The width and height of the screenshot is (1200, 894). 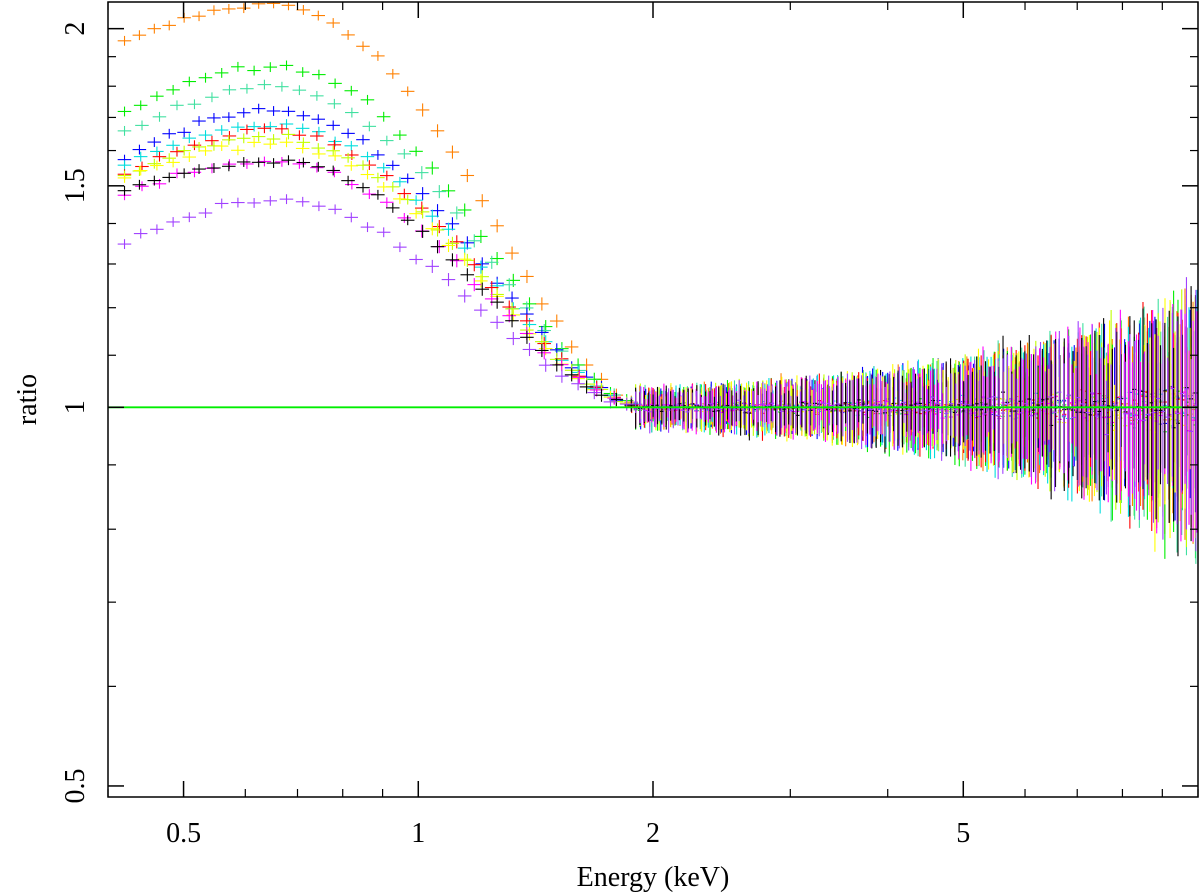 What do you see at coordinates (75, 29) in the screenshot?
I see `y-tick-label: 2` at bounding box center [75, 29].